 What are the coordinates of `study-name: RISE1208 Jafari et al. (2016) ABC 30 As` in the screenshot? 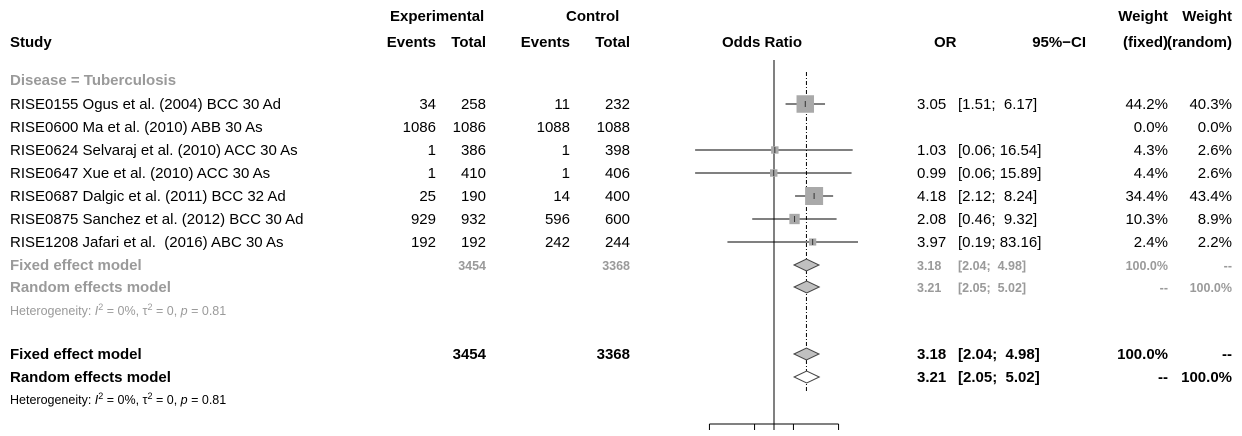 It's located at (147, 242).